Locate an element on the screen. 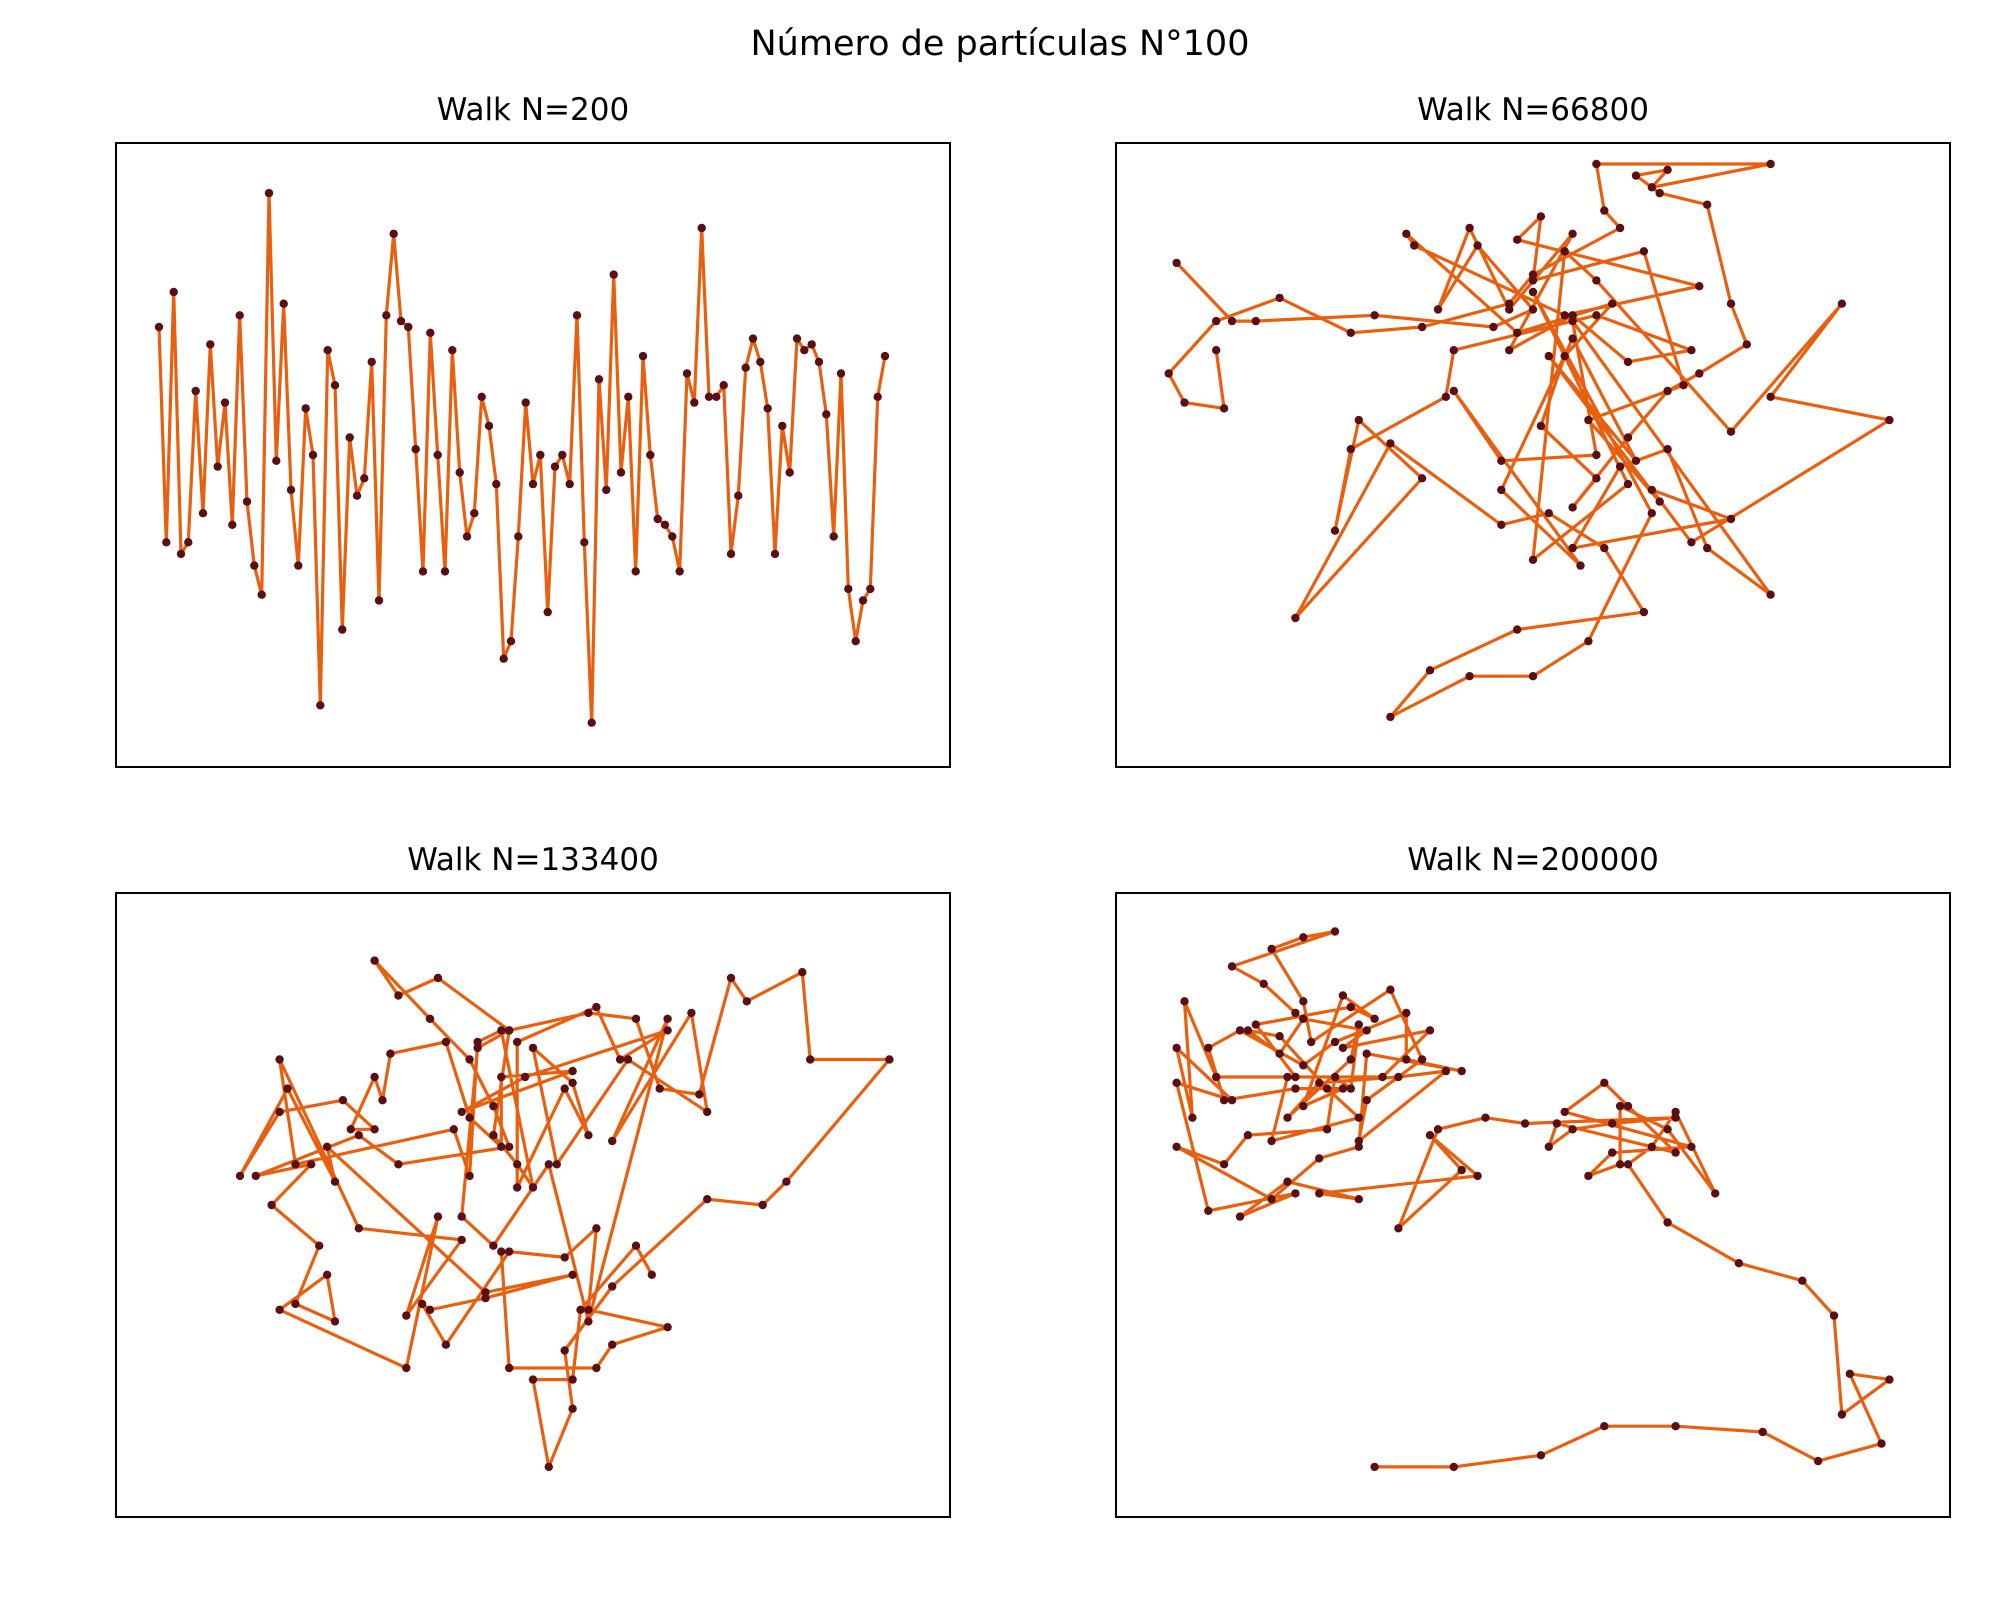 The width and height of the screenshot is (2000, 1600). panel-title-4: Walk N=200000 is located at coordinates (1533, 860).